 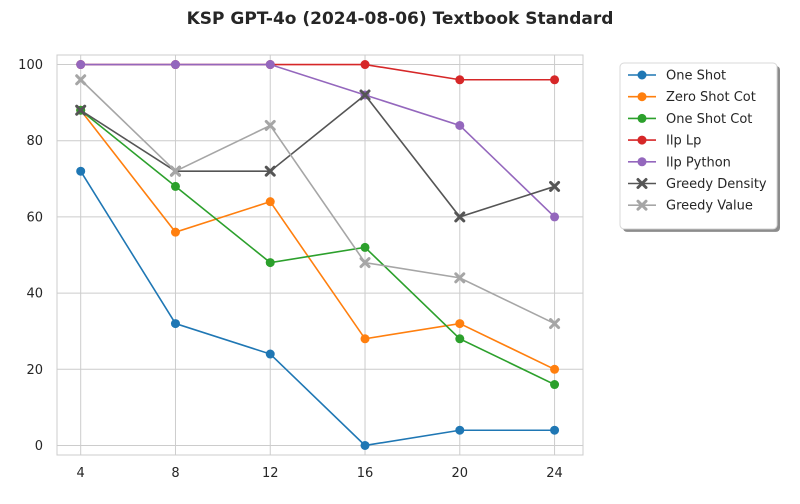 What do you see at coordinates (365, 473) in the screenshot?
I see `x-tick-label: 16` at bounding box center [365, 473].